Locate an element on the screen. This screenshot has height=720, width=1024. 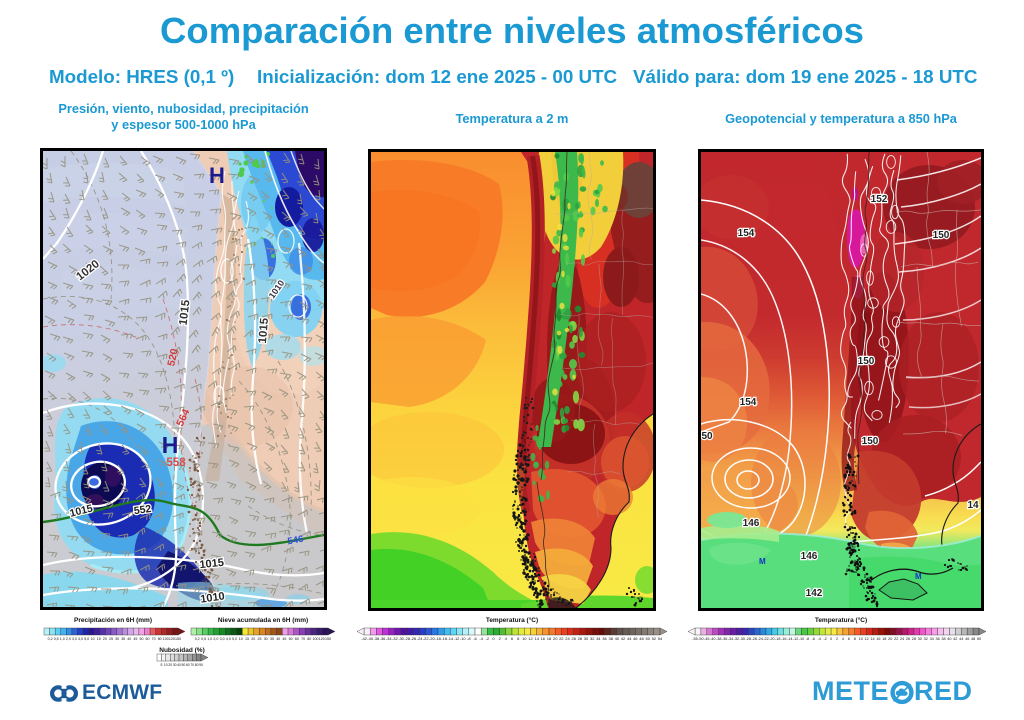
svg-text: 0,5 is located at coordinates (203, 639).